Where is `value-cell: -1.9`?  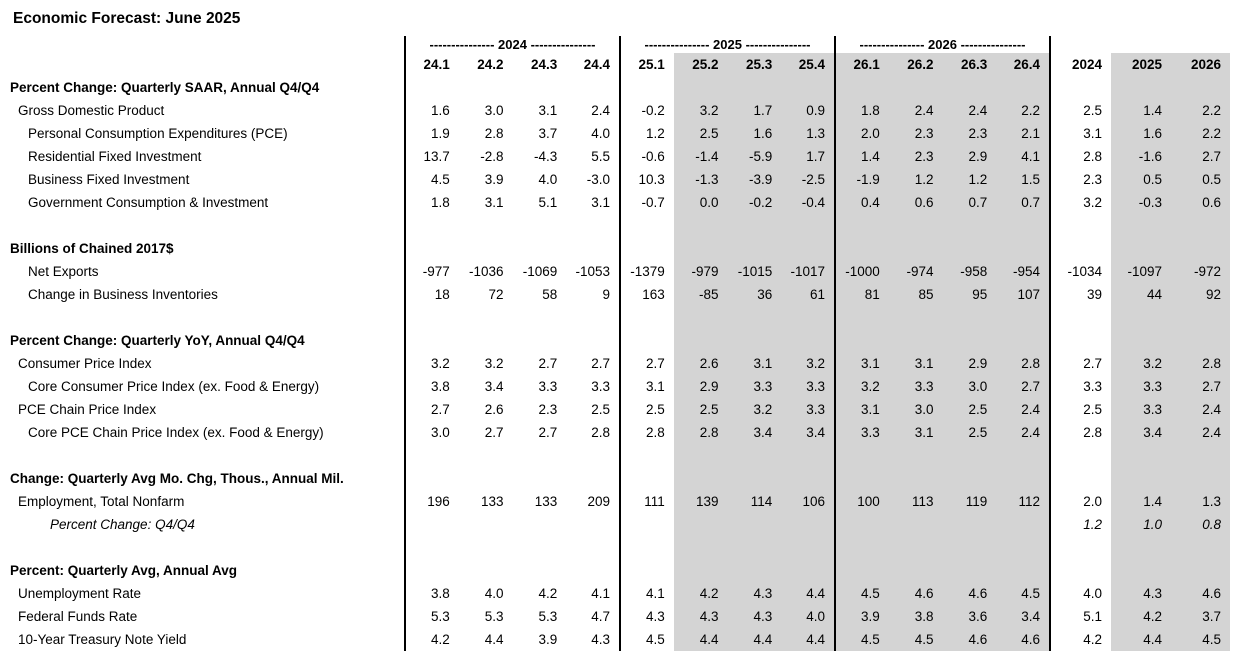
value-cell: -1.9 is located at coordinates (861, 179).